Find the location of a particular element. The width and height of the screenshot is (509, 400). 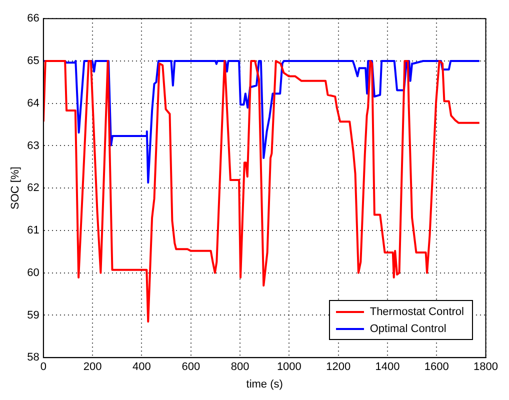

x-axis-title: time (s) is located at coordinates (264, 384).